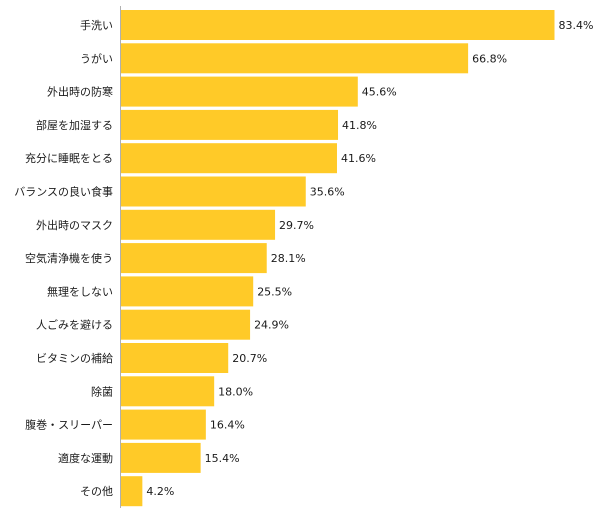 This screenshot has width=601, height=516. Describe the element at coordinates (63, 192) in the screenshot. I see `category-label: バランスの良い食事` at that location.